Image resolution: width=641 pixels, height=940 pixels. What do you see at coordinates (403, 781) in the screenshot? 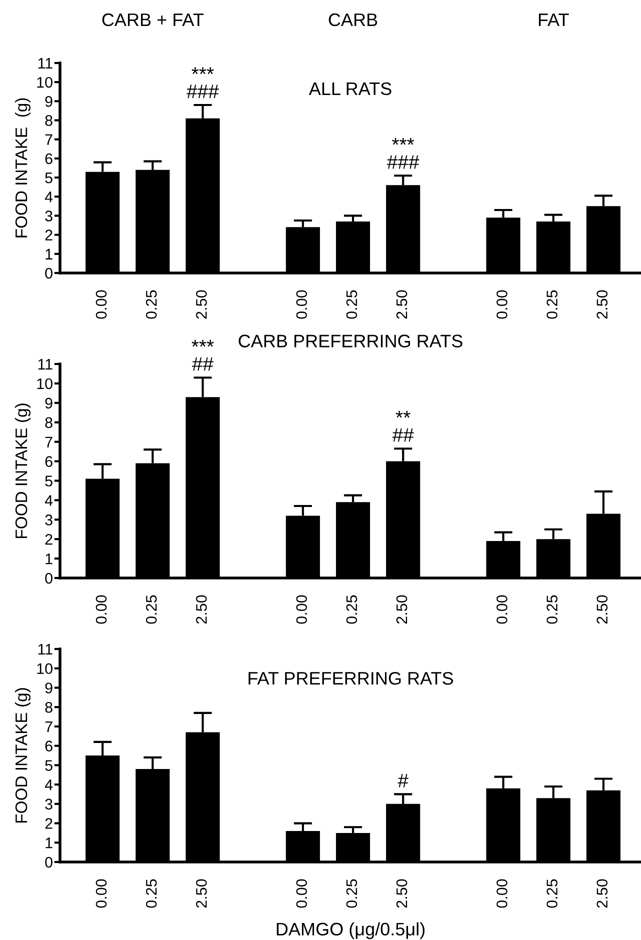
I see `data-label: #` at bounding box center [403, 781].